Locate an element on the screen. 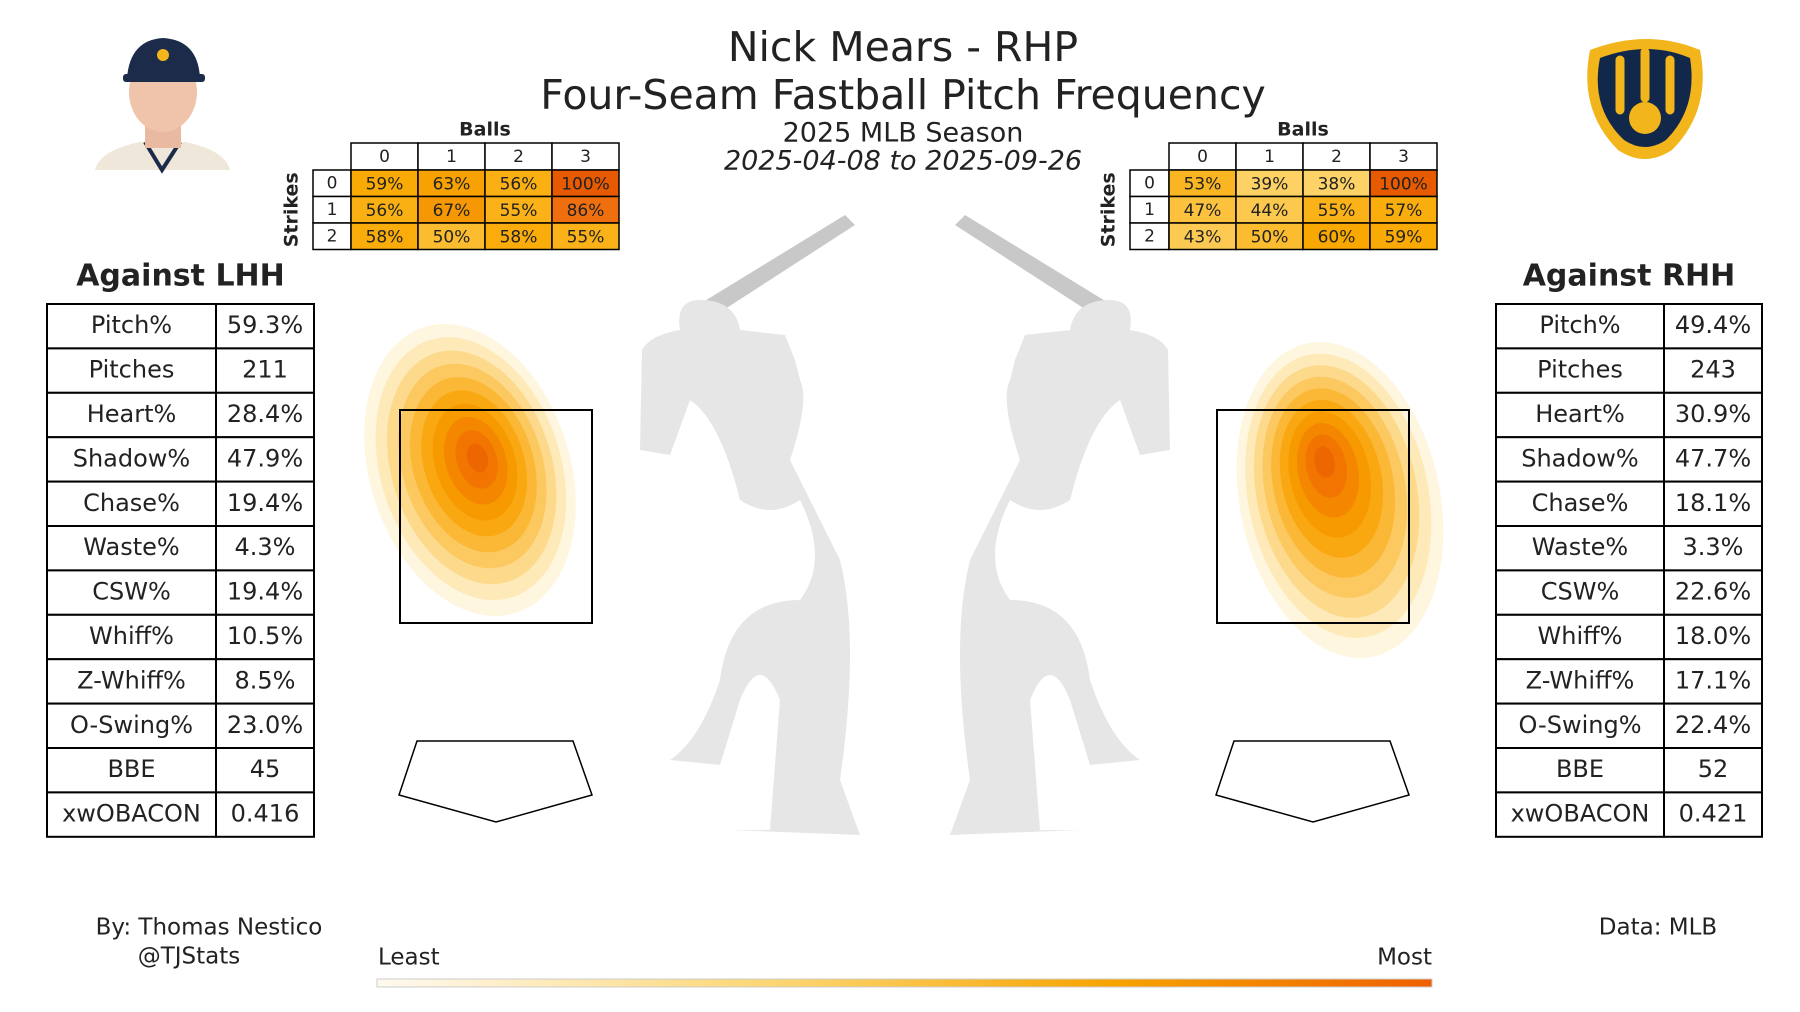 The image size is (1800, 1012). player-headshot is located at coordinates (162, 106).